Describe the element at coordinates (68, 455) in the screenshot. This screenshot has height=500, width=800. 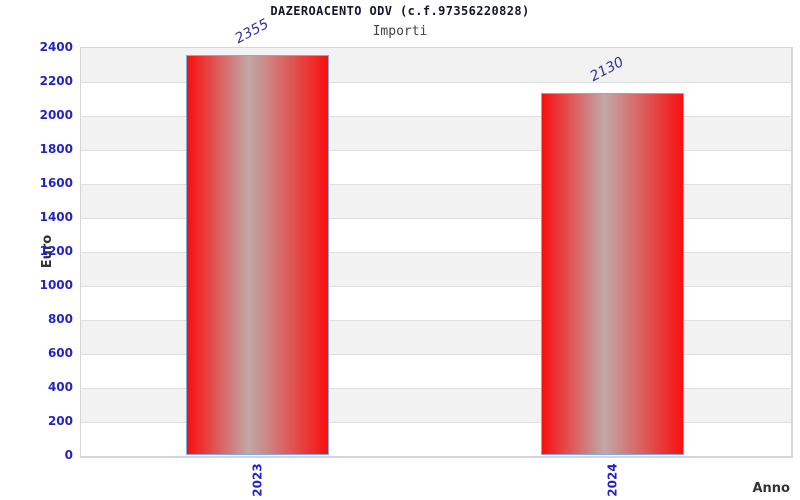
I see `y-tick-label-0: 0` at that location.